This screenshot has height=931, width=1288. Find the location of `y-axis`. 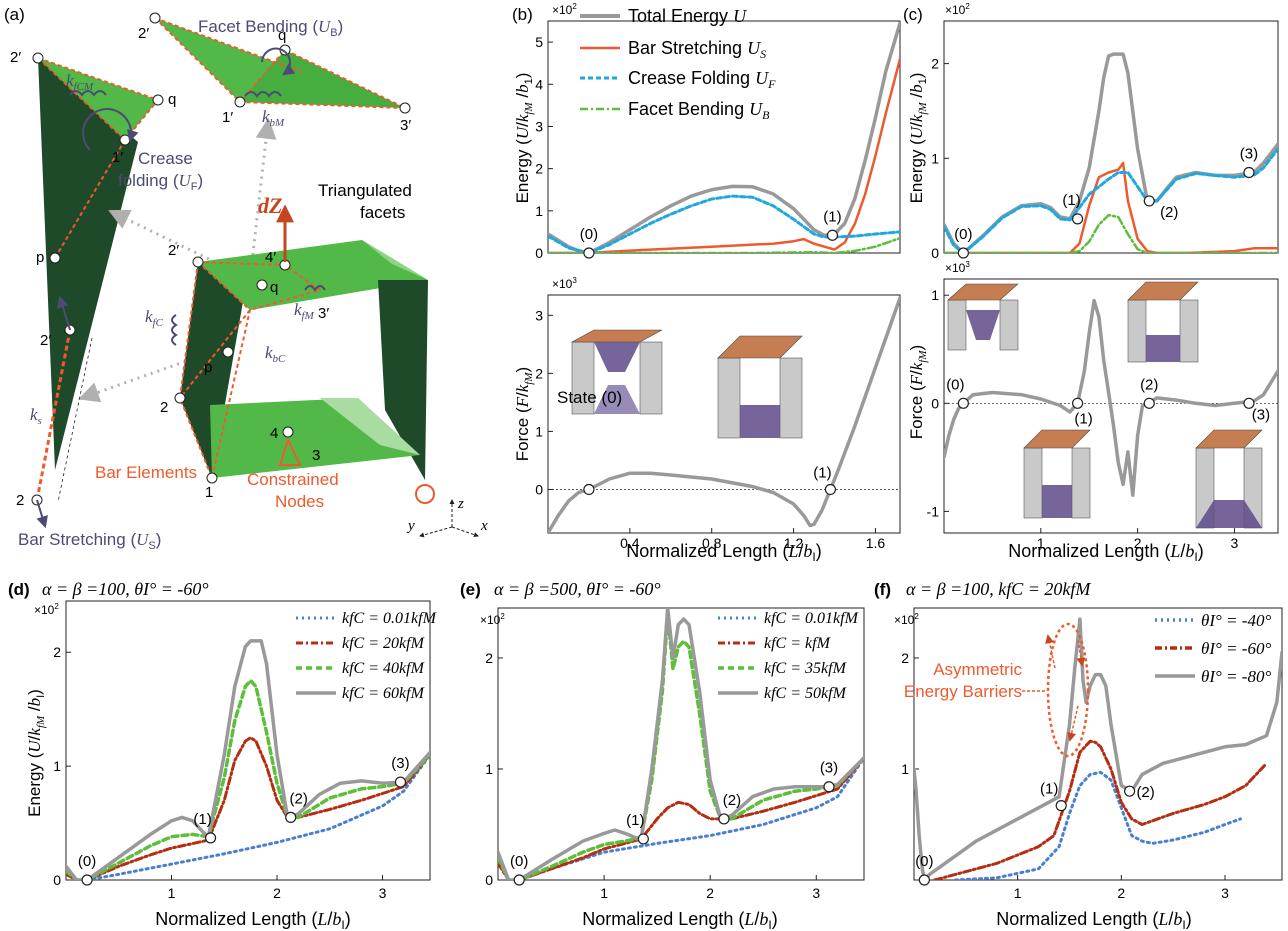

y-axis is located at coordinates (436, 532).